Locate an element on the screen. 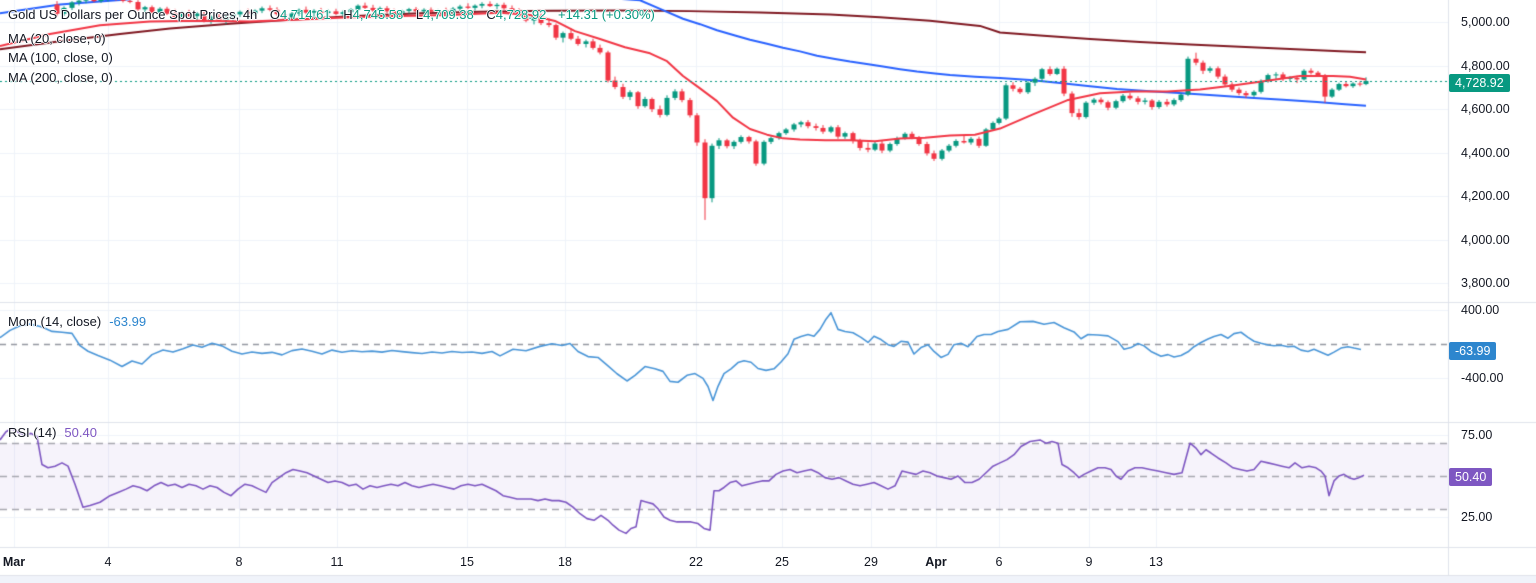 Image resolution: width=1536 pixels, height=583 pixels. time-axis-label: 11 is located at coordinates (337, 562).